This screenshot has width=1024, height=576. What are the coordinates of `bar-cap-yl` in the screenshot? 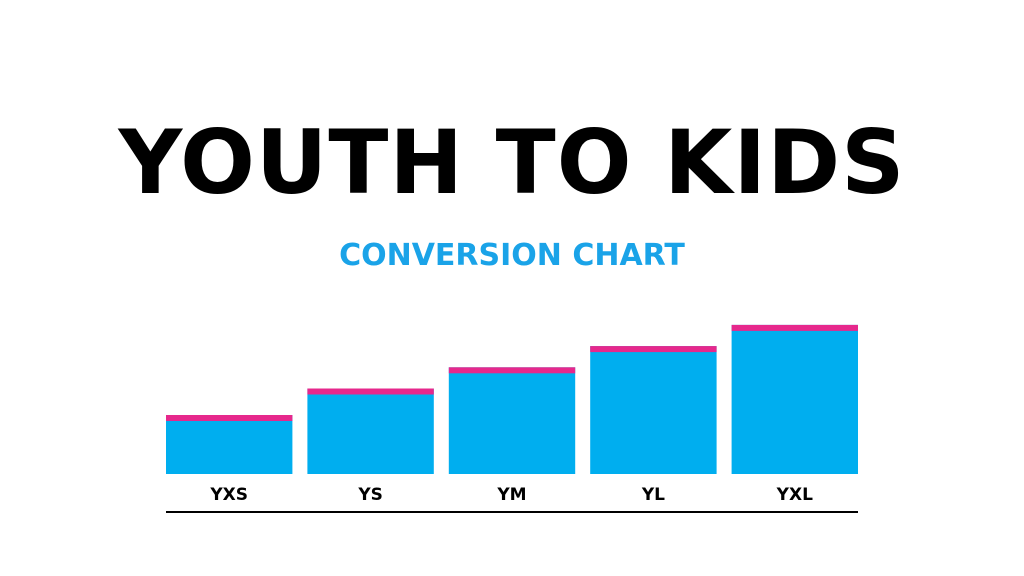 It's located at (653, 349).